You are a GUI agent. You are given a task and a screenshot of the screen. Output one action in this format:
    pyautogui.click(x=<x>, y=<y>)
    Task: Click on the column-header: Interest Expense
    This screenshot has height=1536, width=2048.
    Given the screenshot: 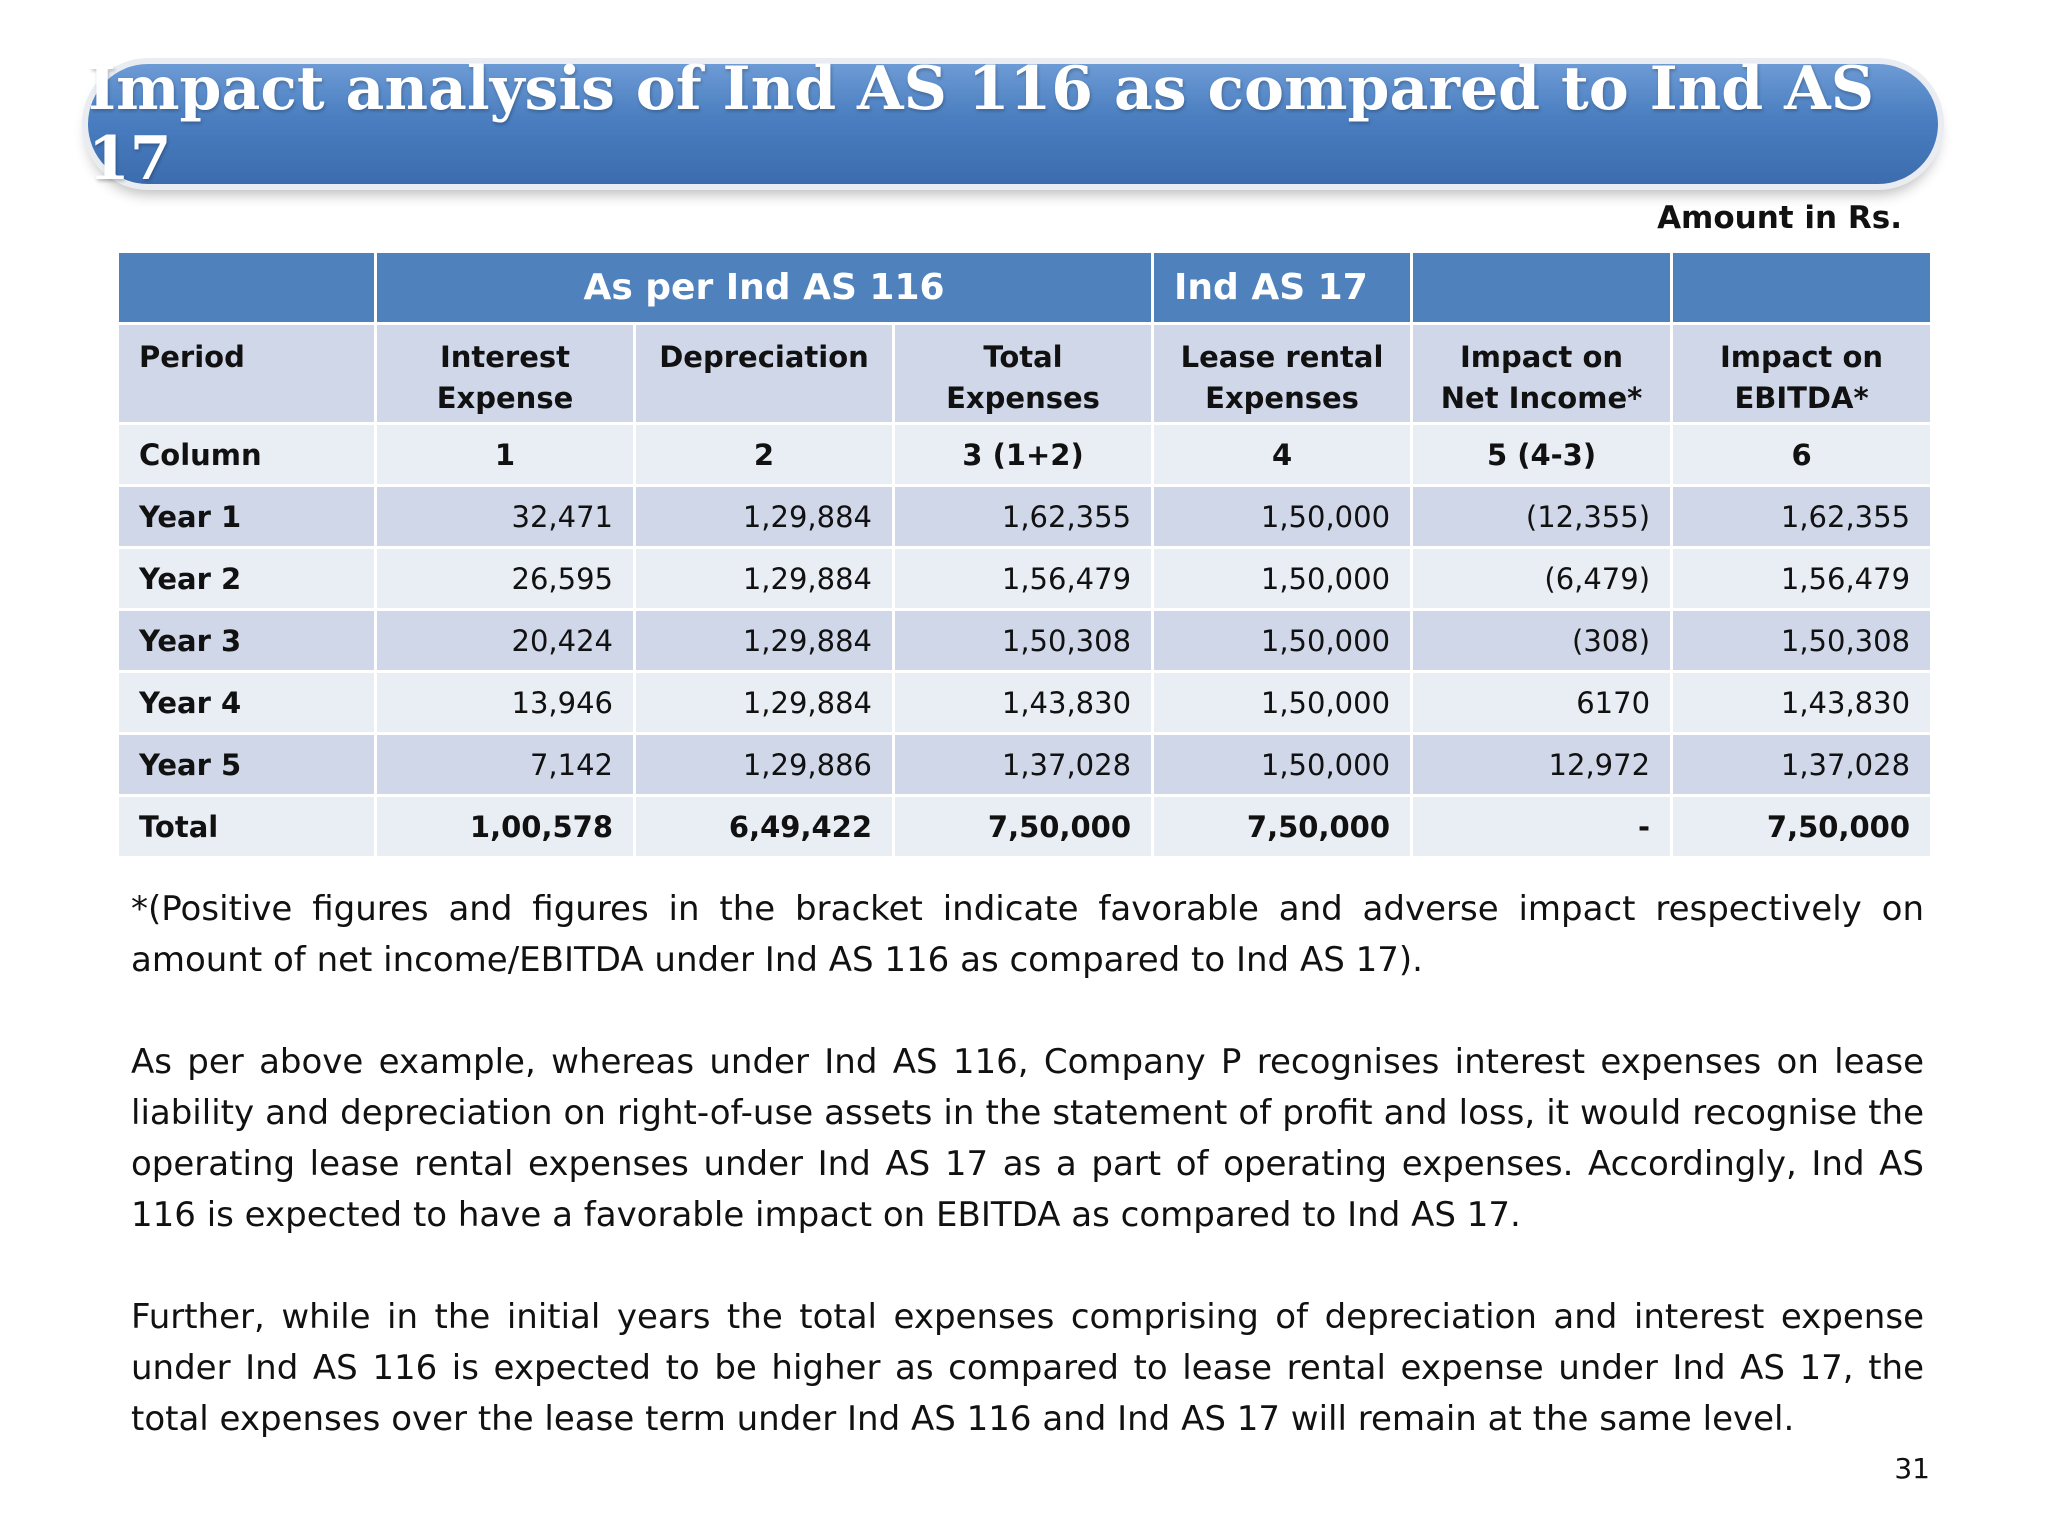 What is the action you would take?
    pyautogui.click(x=505, y=373)
    